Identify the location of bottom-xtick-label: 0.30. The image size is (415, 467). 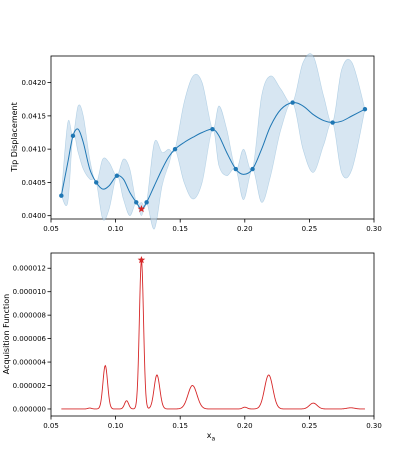
(374, 426).